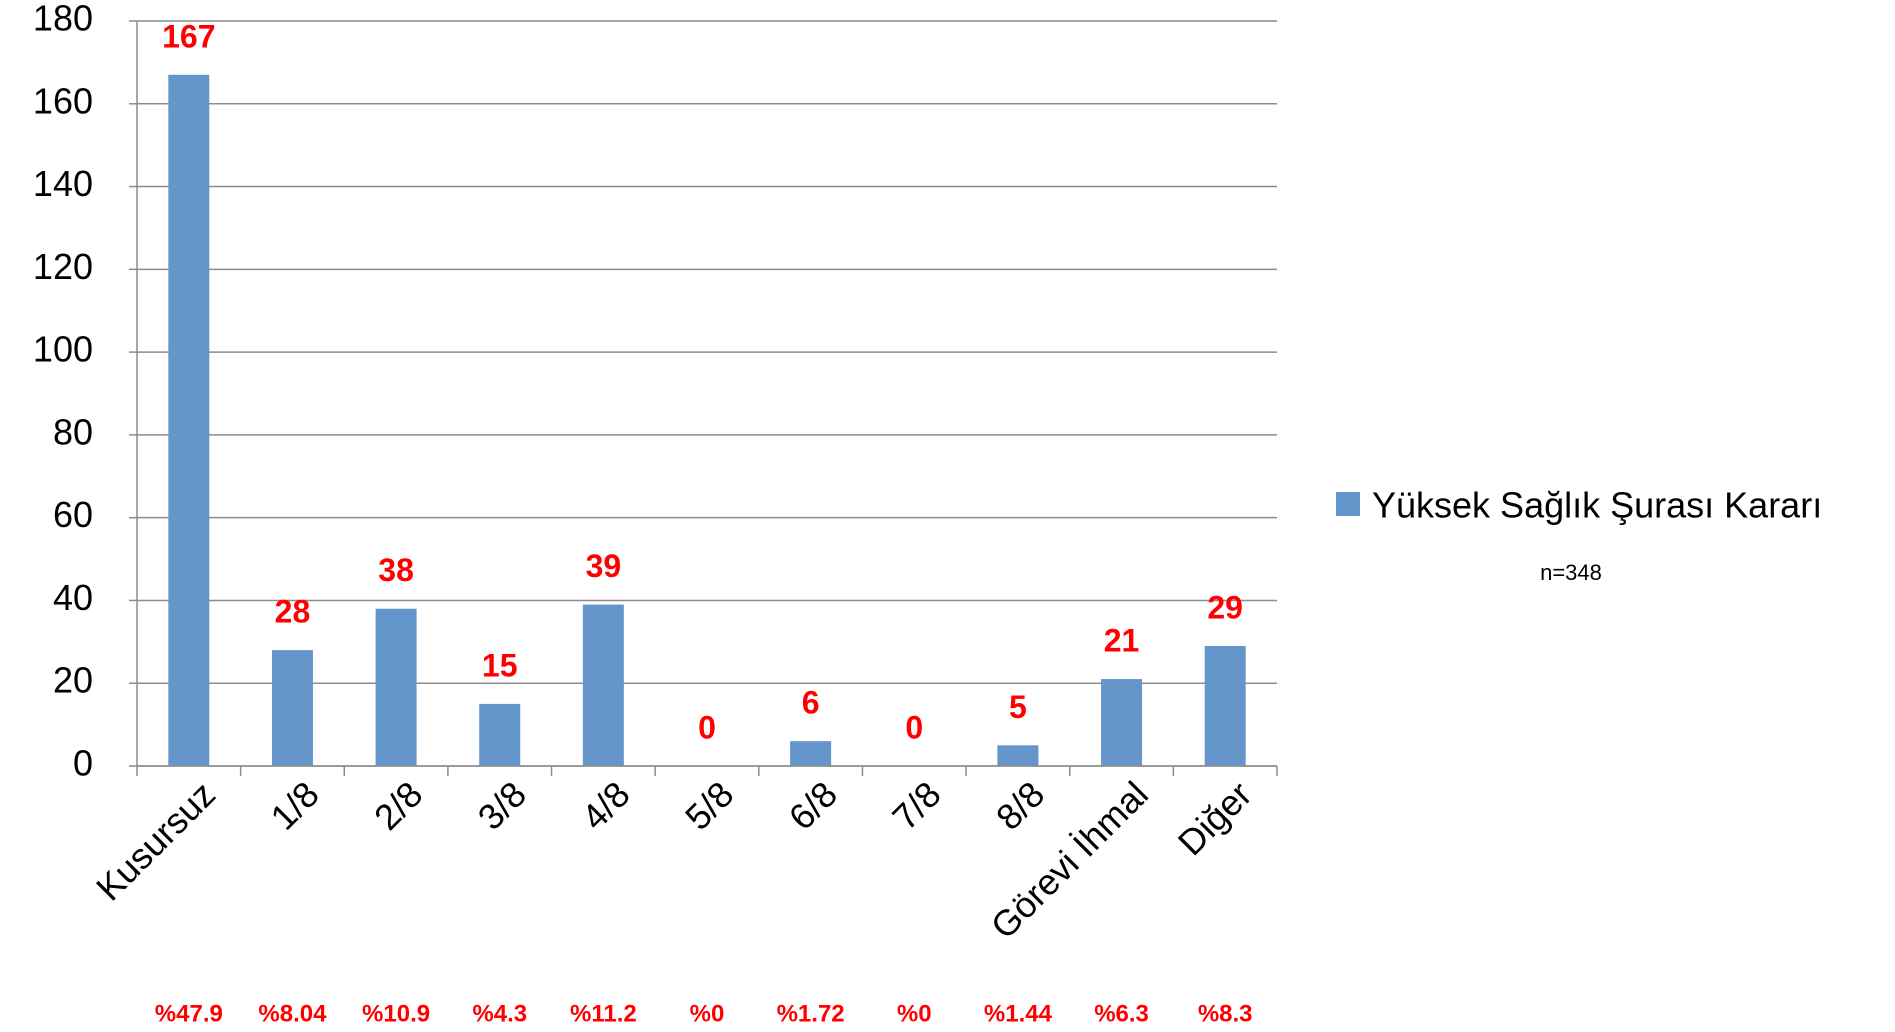  I want to click on x-tick-label: 8/8, so click(1020, 805).